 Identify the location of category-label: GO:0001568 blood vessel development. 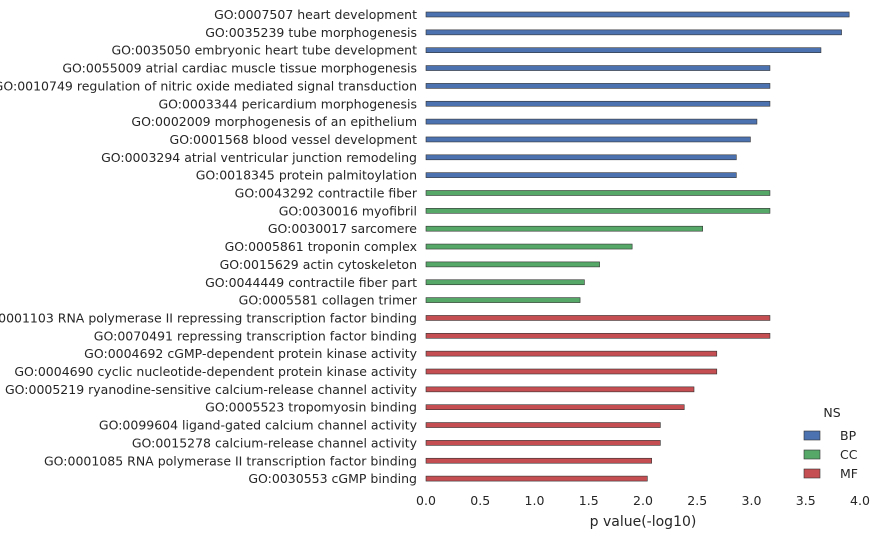
(294, 139).